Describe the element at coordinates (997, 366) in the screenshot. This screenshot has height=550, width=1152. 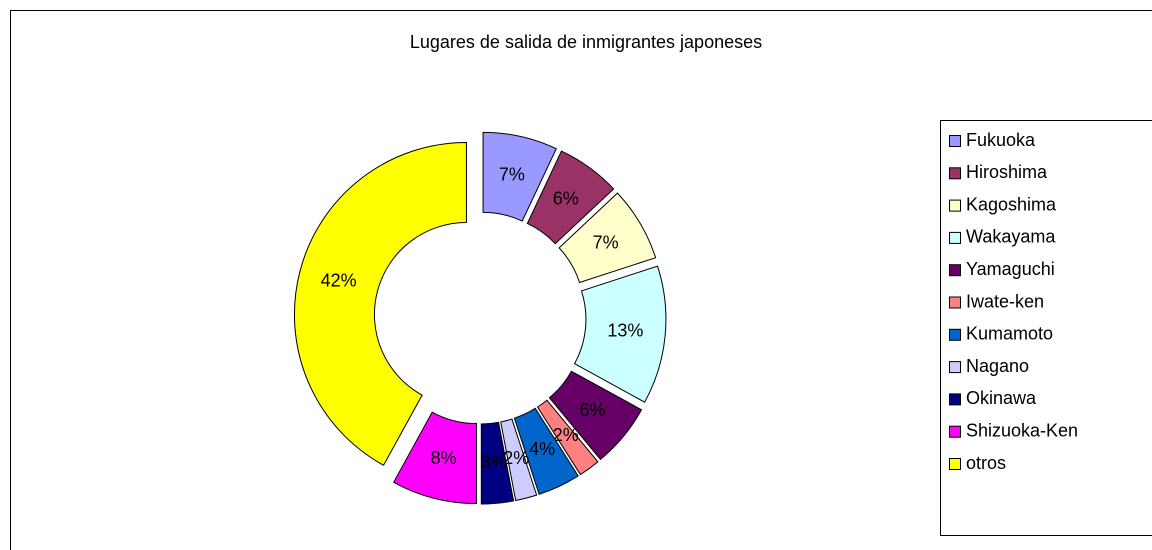
I see `legend-label: Nagano` at that location.